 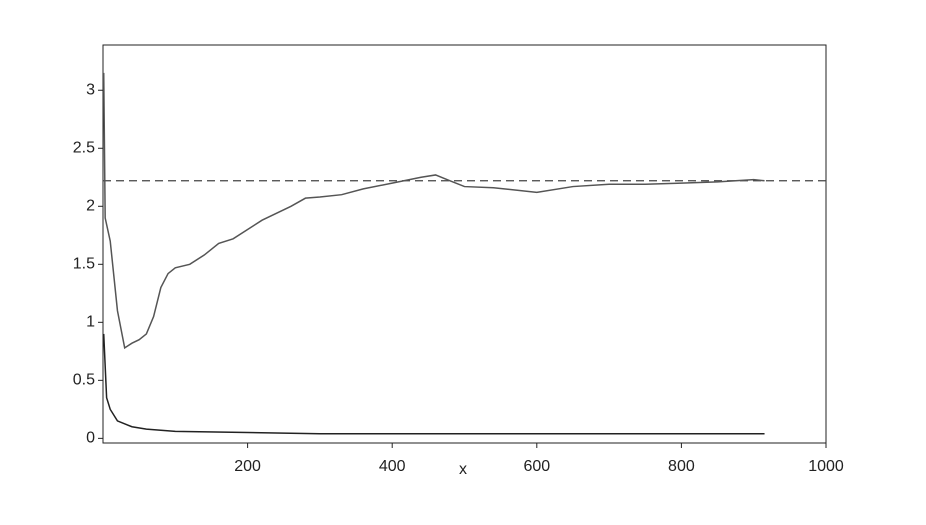 I want to click on y-tick-label: 2.5, so click(x=84, y=147).